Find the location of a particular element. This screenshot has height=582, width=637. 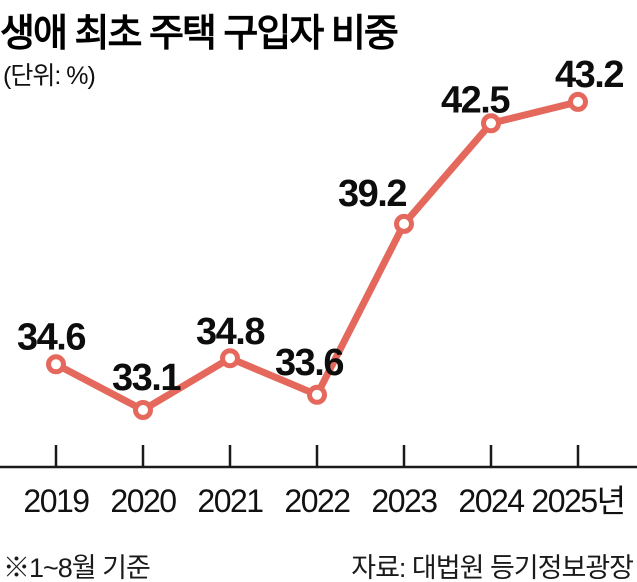

footnote: ※1~8월 기준 is located at coordinates (77, 567).